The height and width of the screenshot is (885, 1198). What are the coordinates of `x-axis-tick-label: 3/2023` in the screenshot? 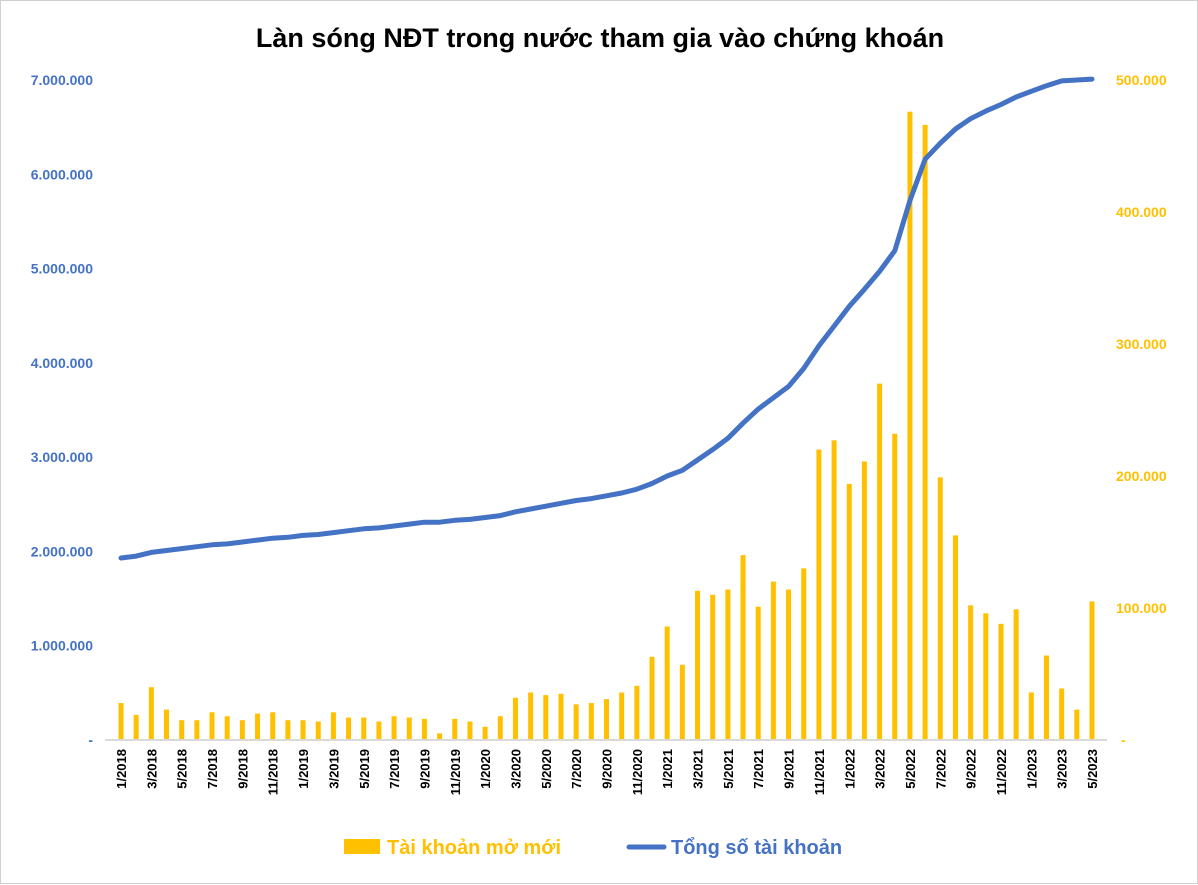 It's located at (1062, 769).